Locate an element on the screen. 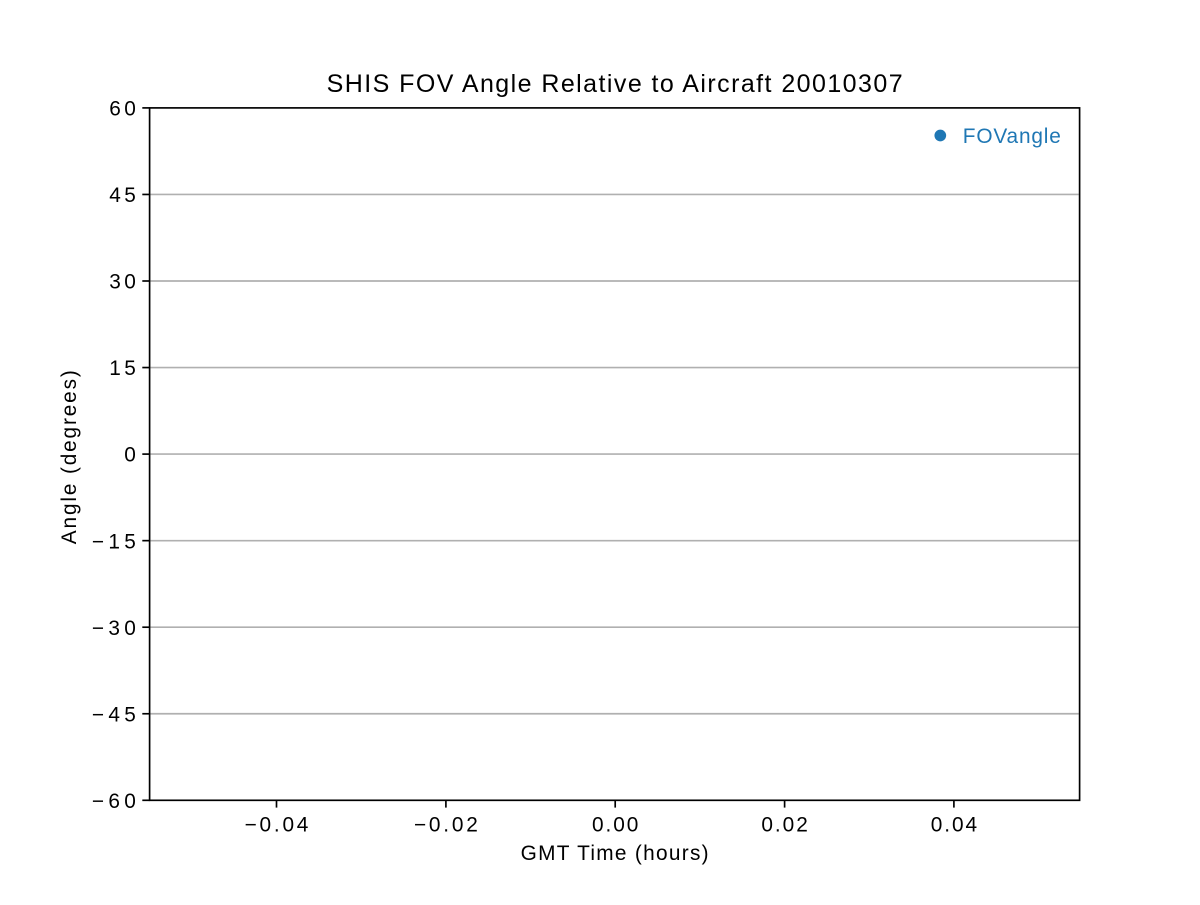 Image resolution: width=1200 pixels, height=905 pixels. svg-text: −15 is located at coordinates (114, 541).